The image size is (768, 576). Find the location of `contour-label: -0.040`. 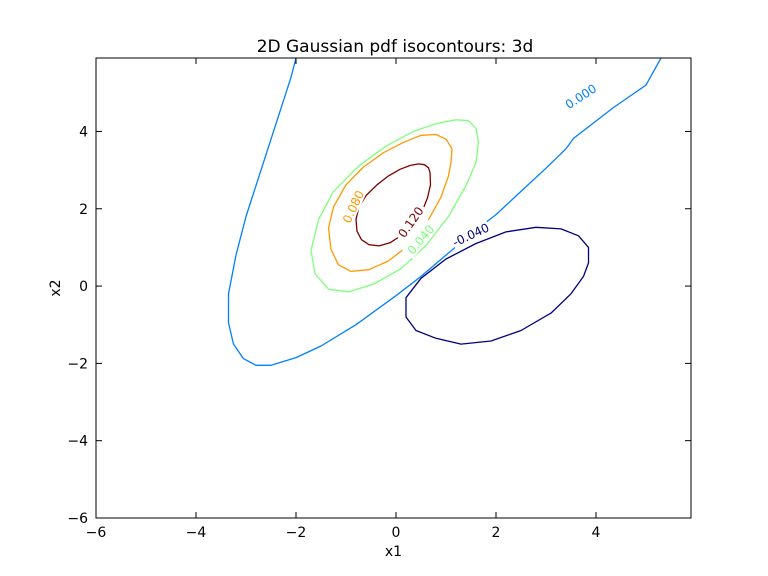

contour-label: -0.040 is located at coordinates (471, 235).